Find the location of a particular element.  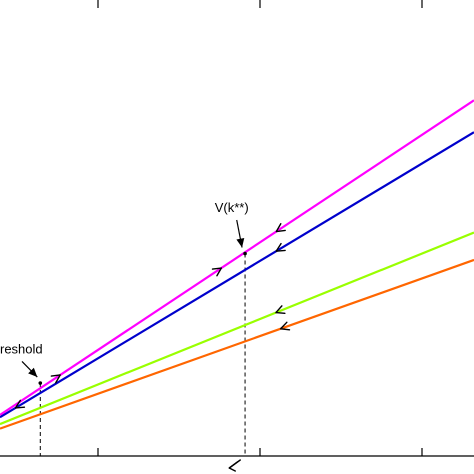

axis-direction-arrow-shaft is located at coordinates (234, 464).